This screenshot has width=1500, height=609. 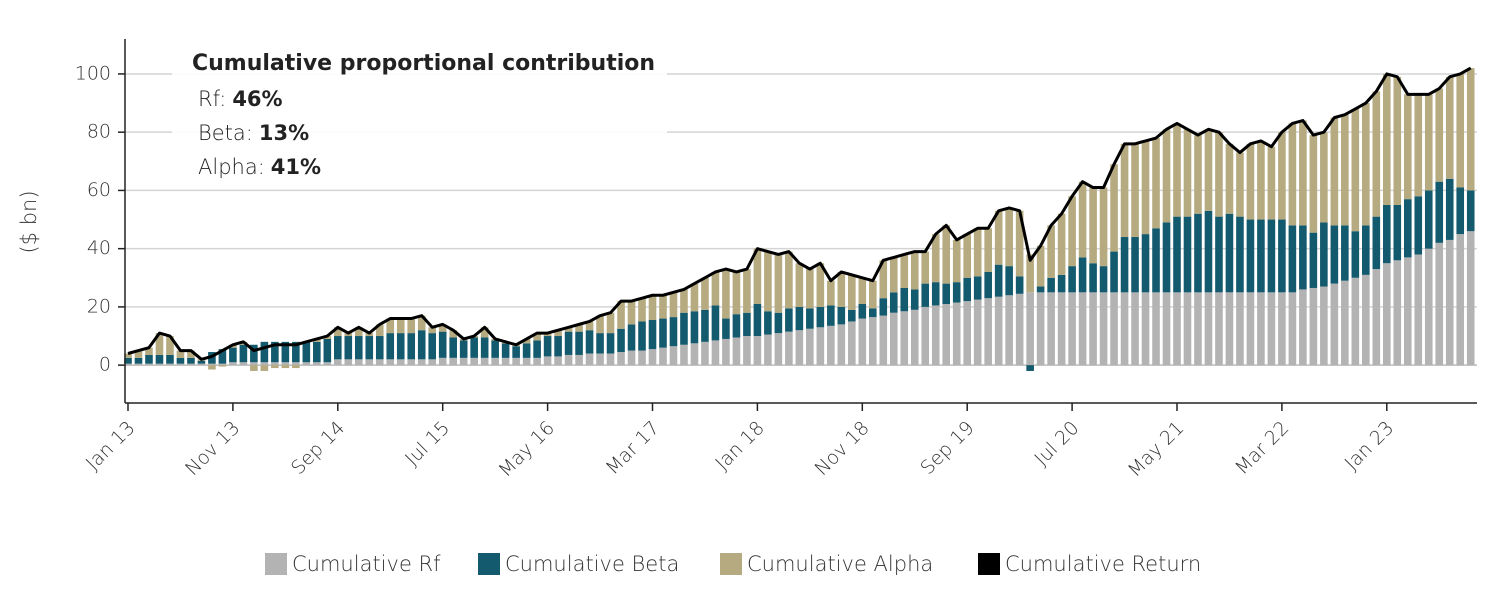 I want to click on y-tick-label: 20, so click(x=99, y=306).